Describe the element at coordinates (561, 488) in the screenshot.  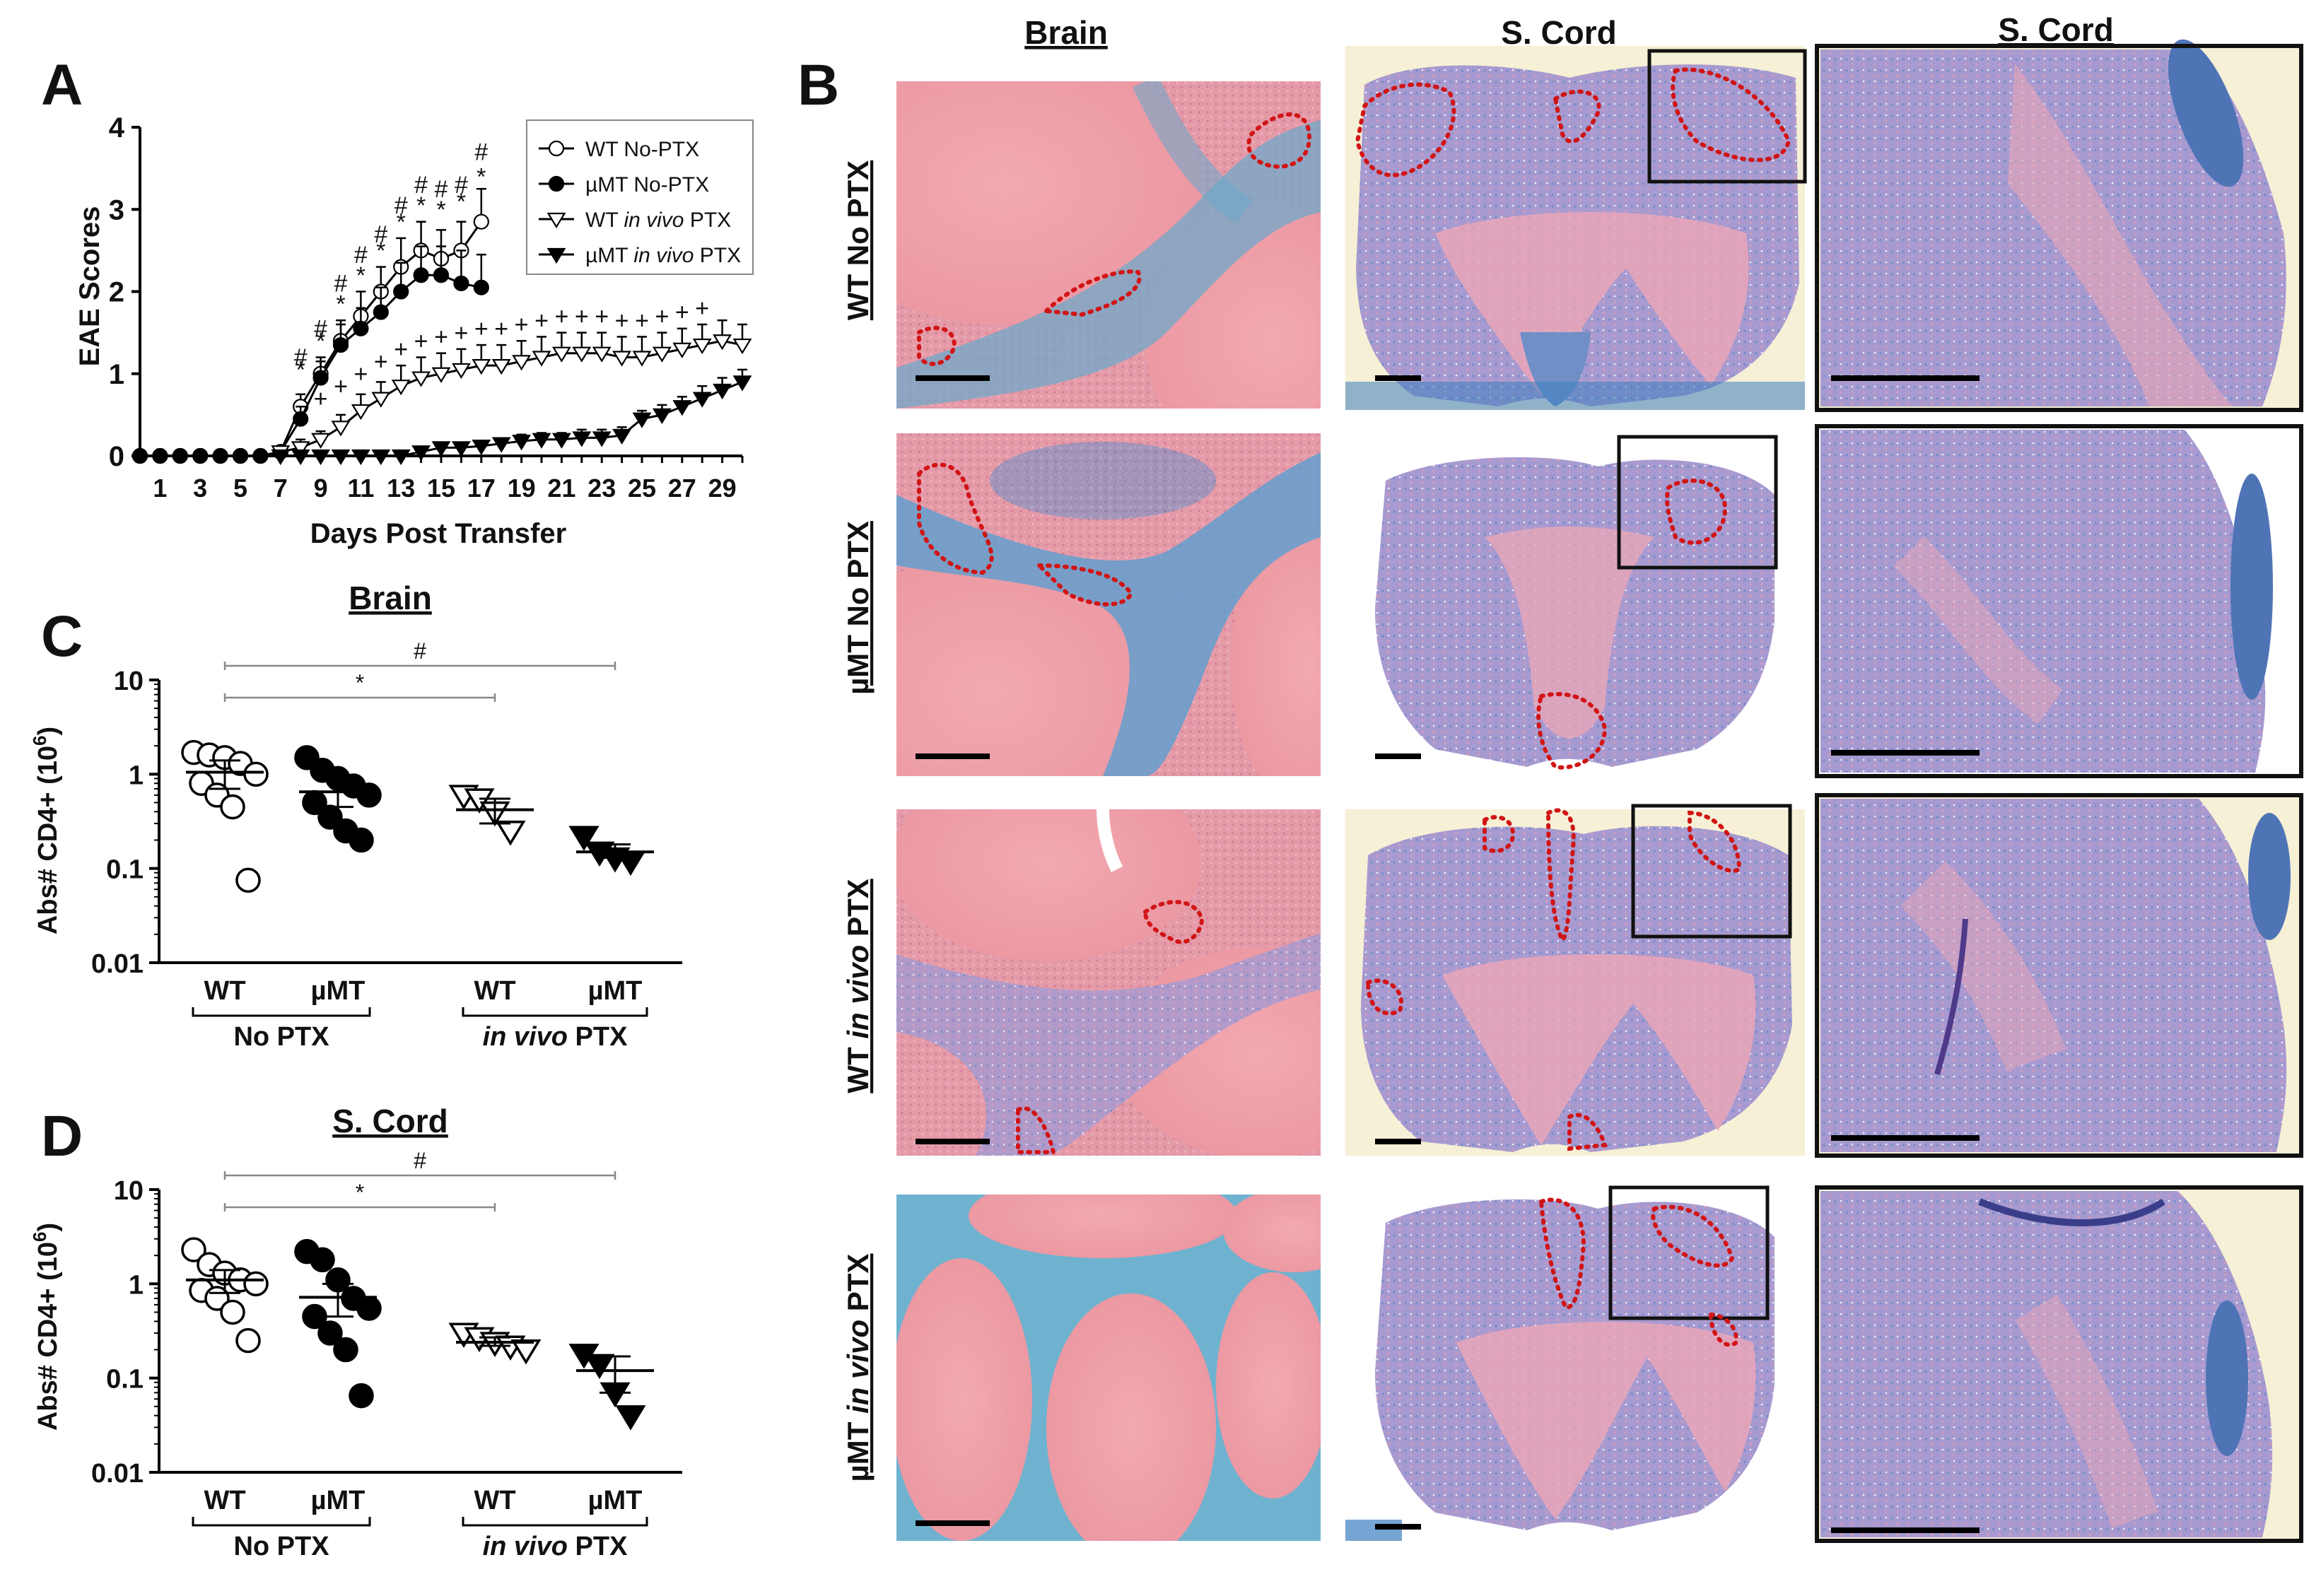
I see `x-tick-label: 21` at that location.